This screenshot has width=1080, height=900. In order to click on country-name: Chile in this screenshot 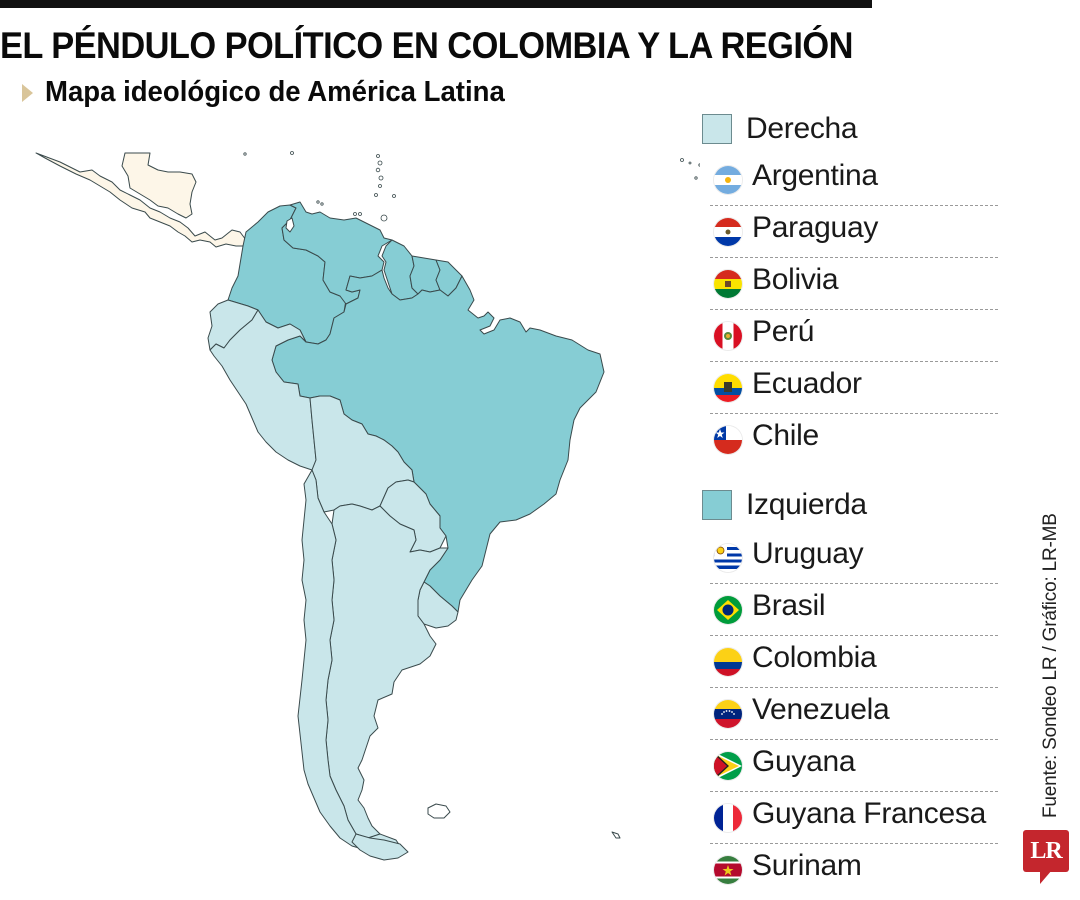, I will do `click(785, 435)`.